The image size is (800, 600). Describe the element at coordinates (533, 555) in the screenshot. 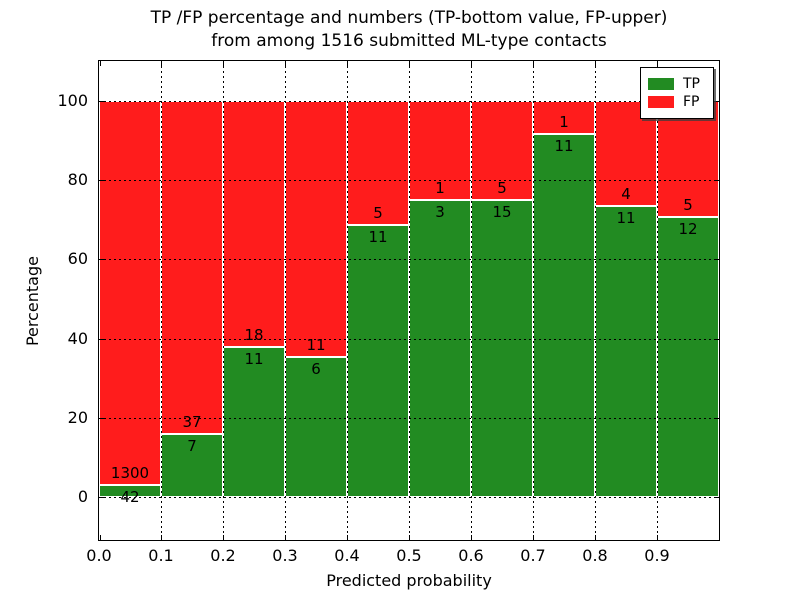

I see `x-tick-label: 0.7` at that location.